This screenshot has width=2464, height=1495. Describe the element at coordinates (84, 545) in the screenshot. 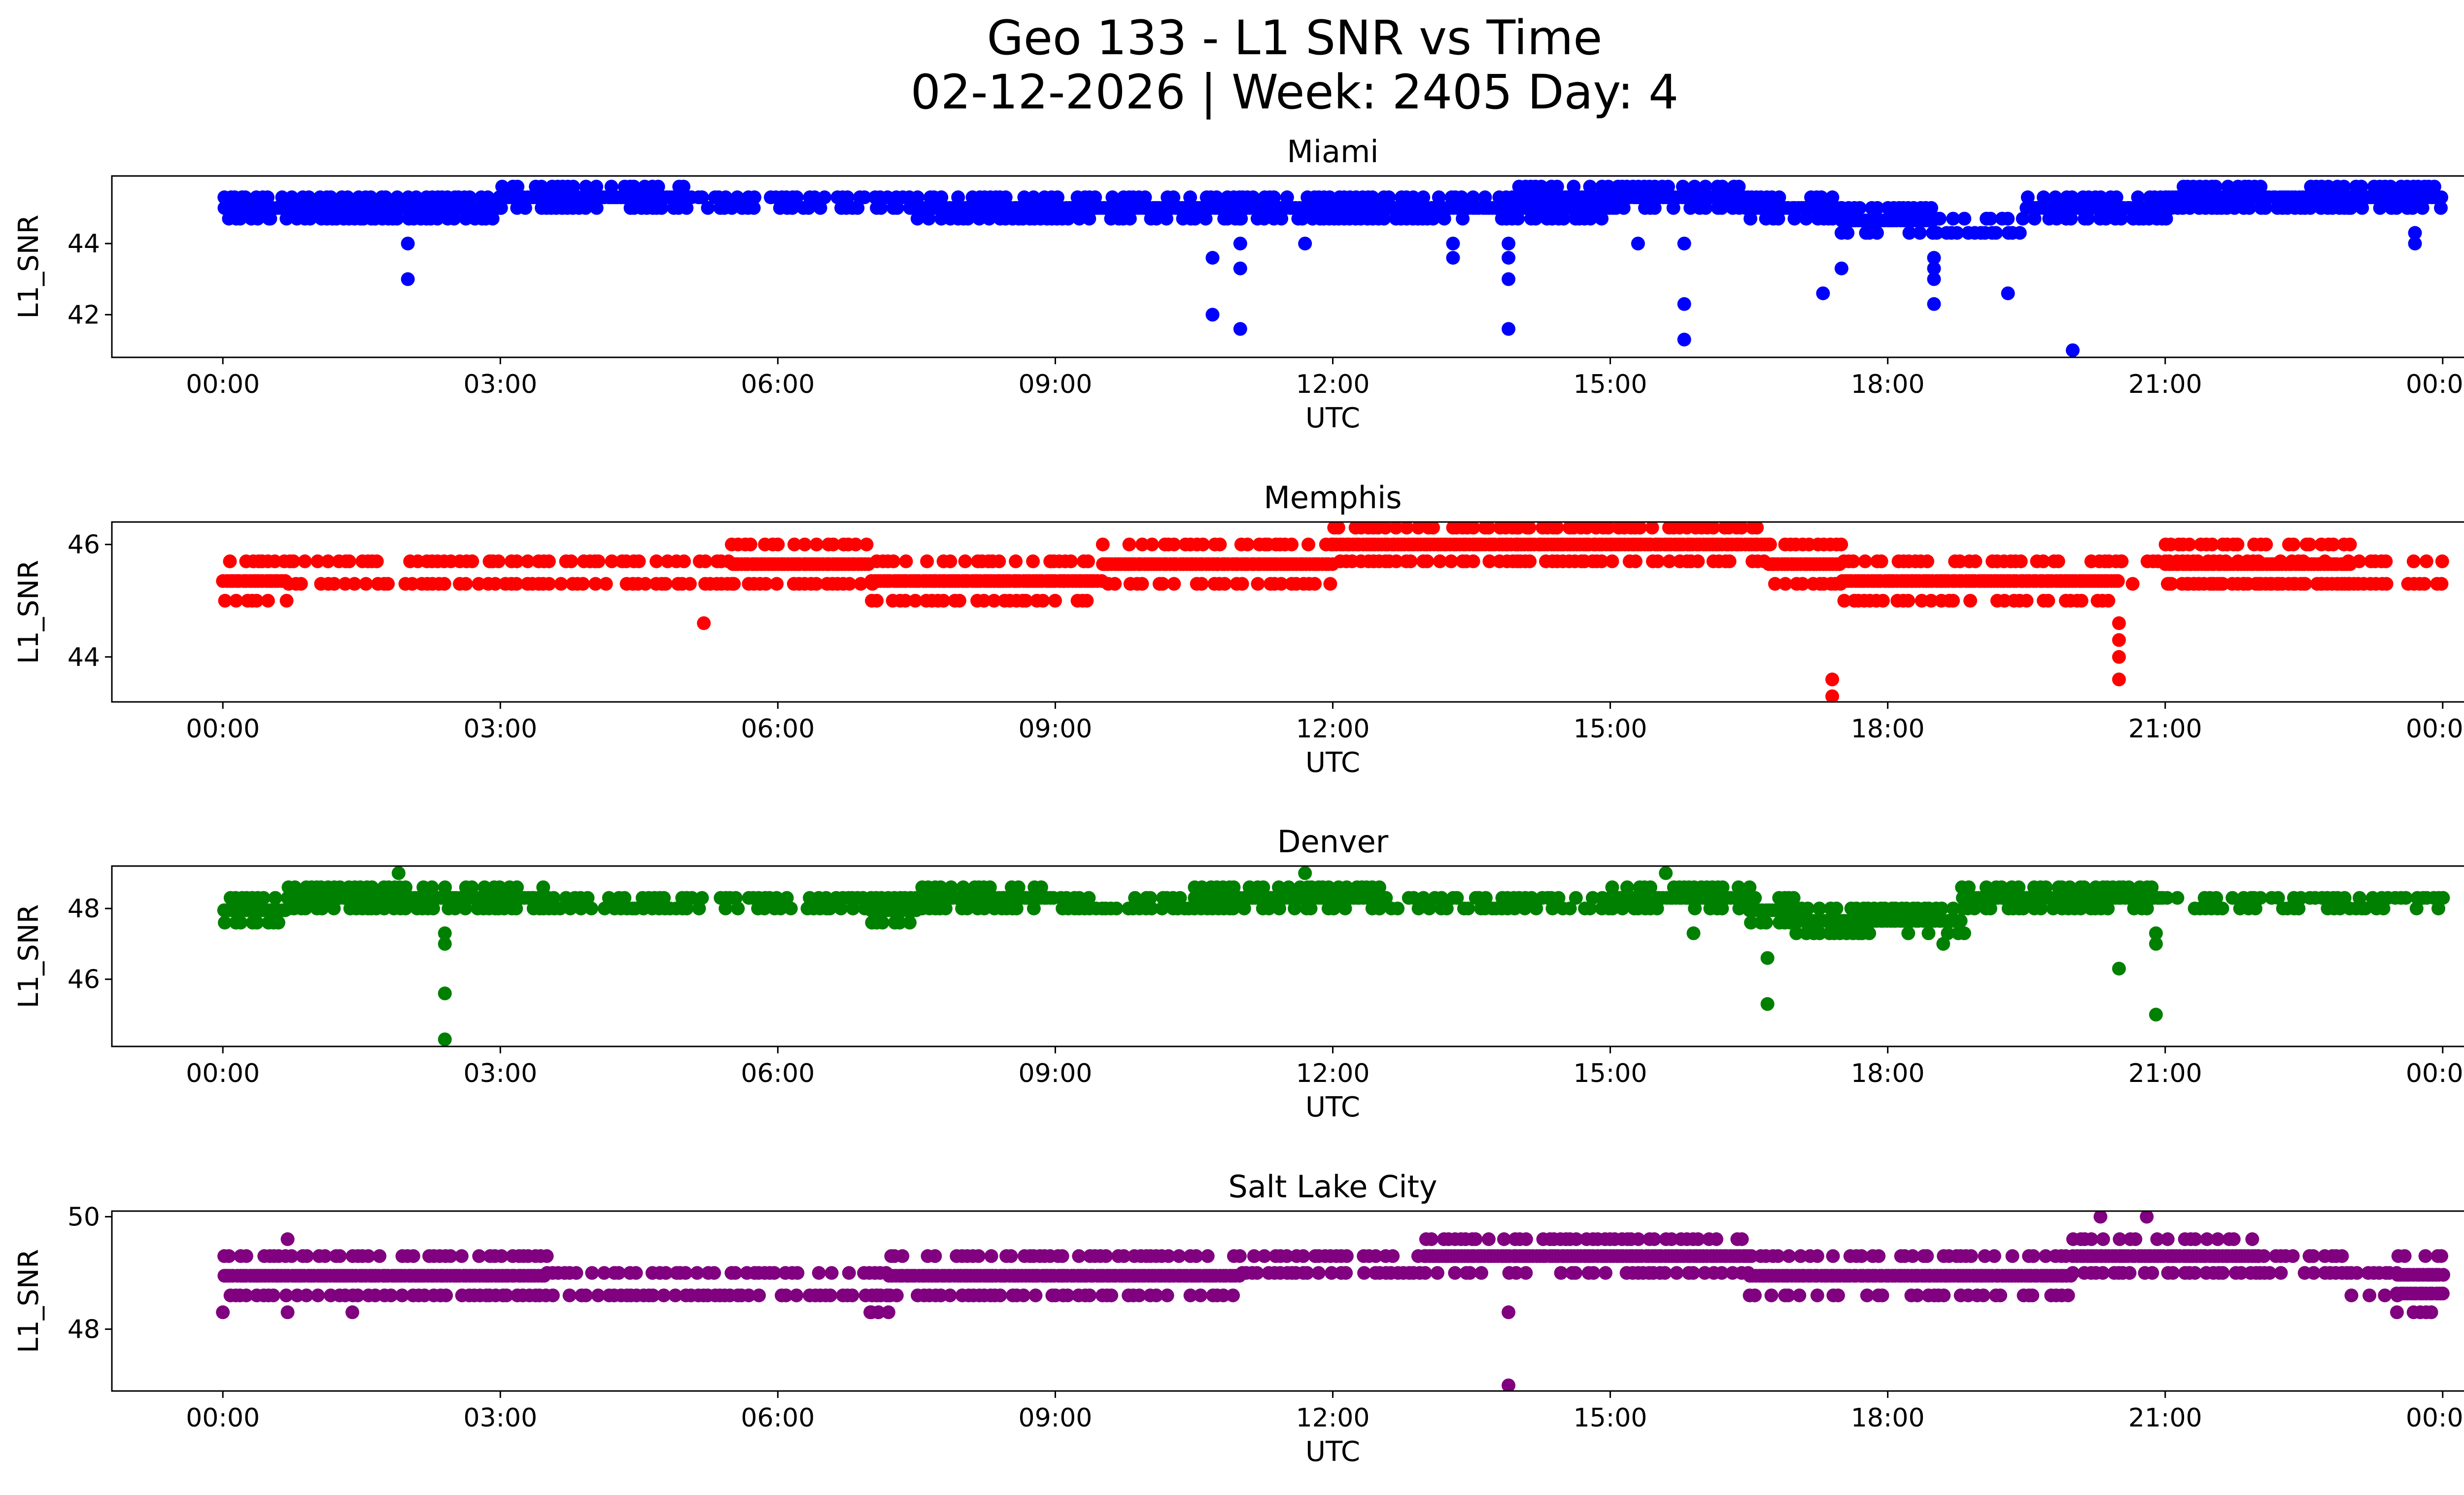

I see `y-tick-label: 46` at that location.